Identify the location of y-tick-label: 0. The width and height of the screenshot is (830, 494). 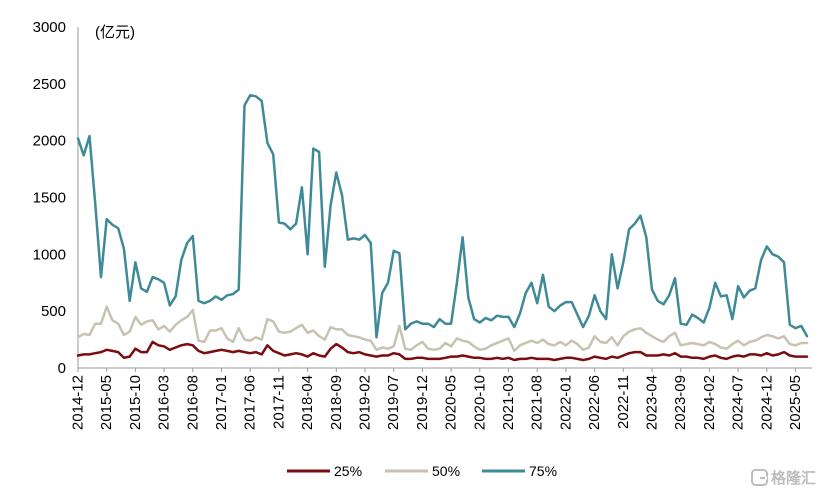
(62, 368).